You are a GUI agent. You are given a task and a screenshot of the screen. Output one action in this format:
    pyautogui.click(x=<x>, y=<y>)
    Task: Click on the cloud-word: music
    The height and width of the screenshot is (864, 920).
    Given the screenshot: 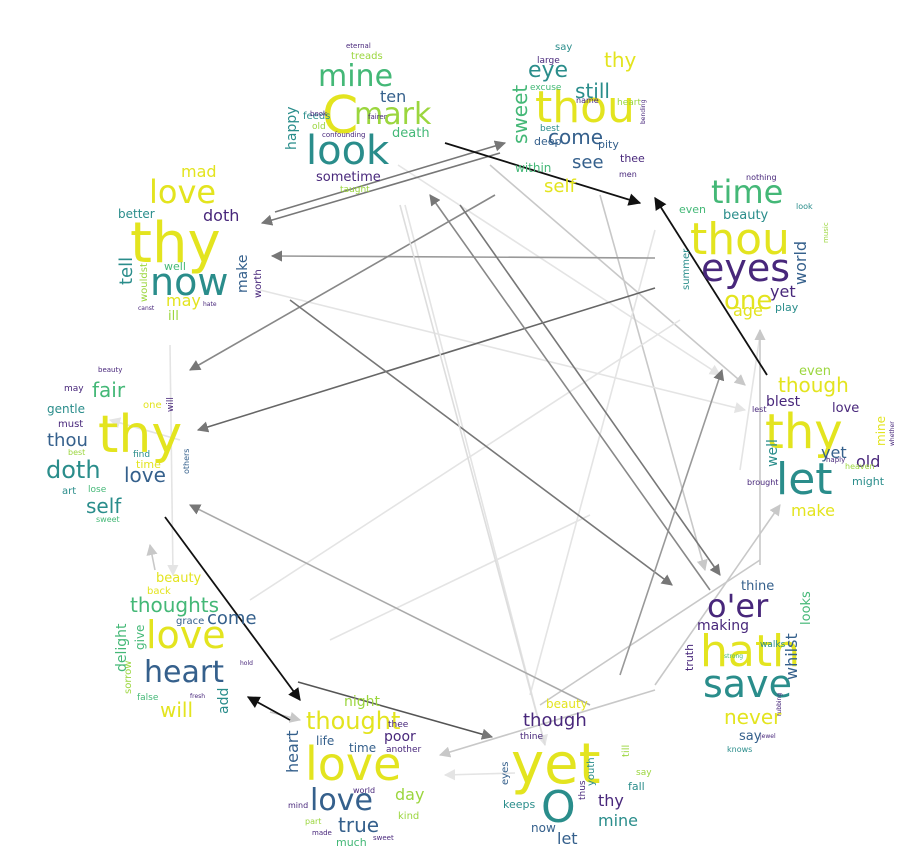 What is the action you would take?
    pyautogui.click(x=826, y=232)
    